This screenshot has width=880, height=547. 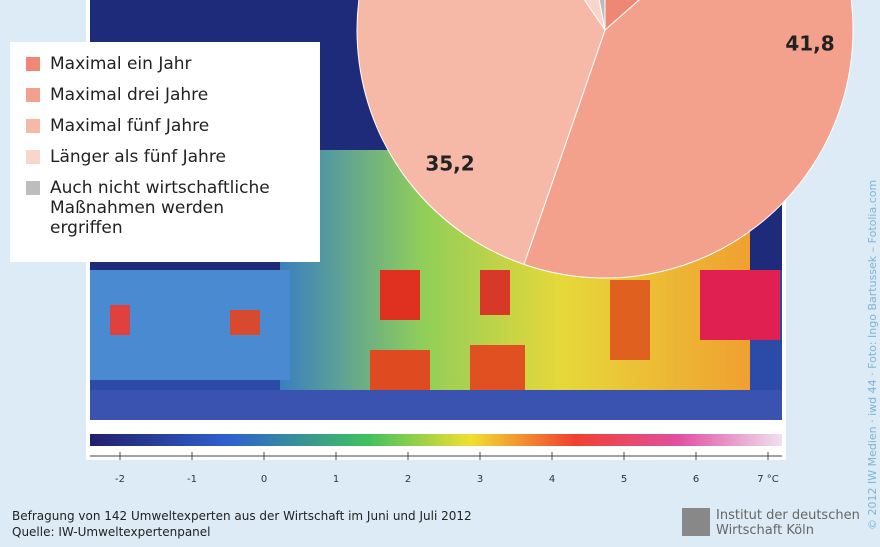 I want to click on source: Quelle: IW-Umweltexpertenpanel, so click(x=111, y=532).